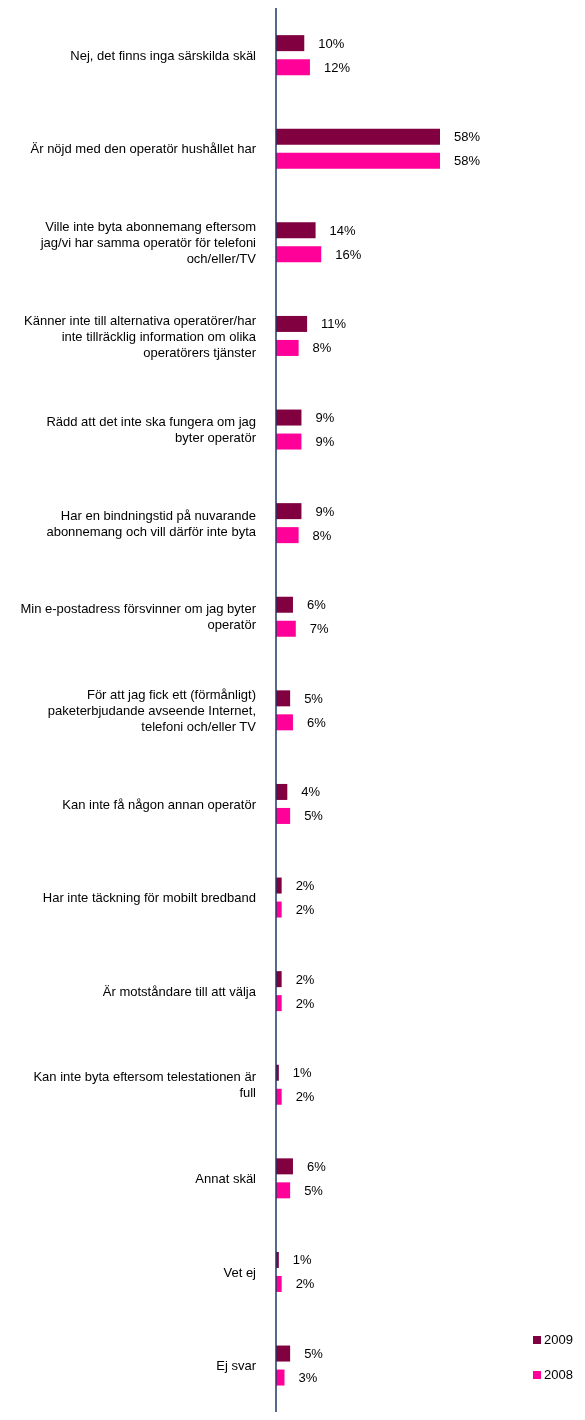  What do you see at coordinates (152, 710) in the screenshot?
I see `y-tick-label: För att jag fick ett (förmånligt) paketerbjudande avseende Internet, telefoni och/eller TV` at bounding box center [152, 710].